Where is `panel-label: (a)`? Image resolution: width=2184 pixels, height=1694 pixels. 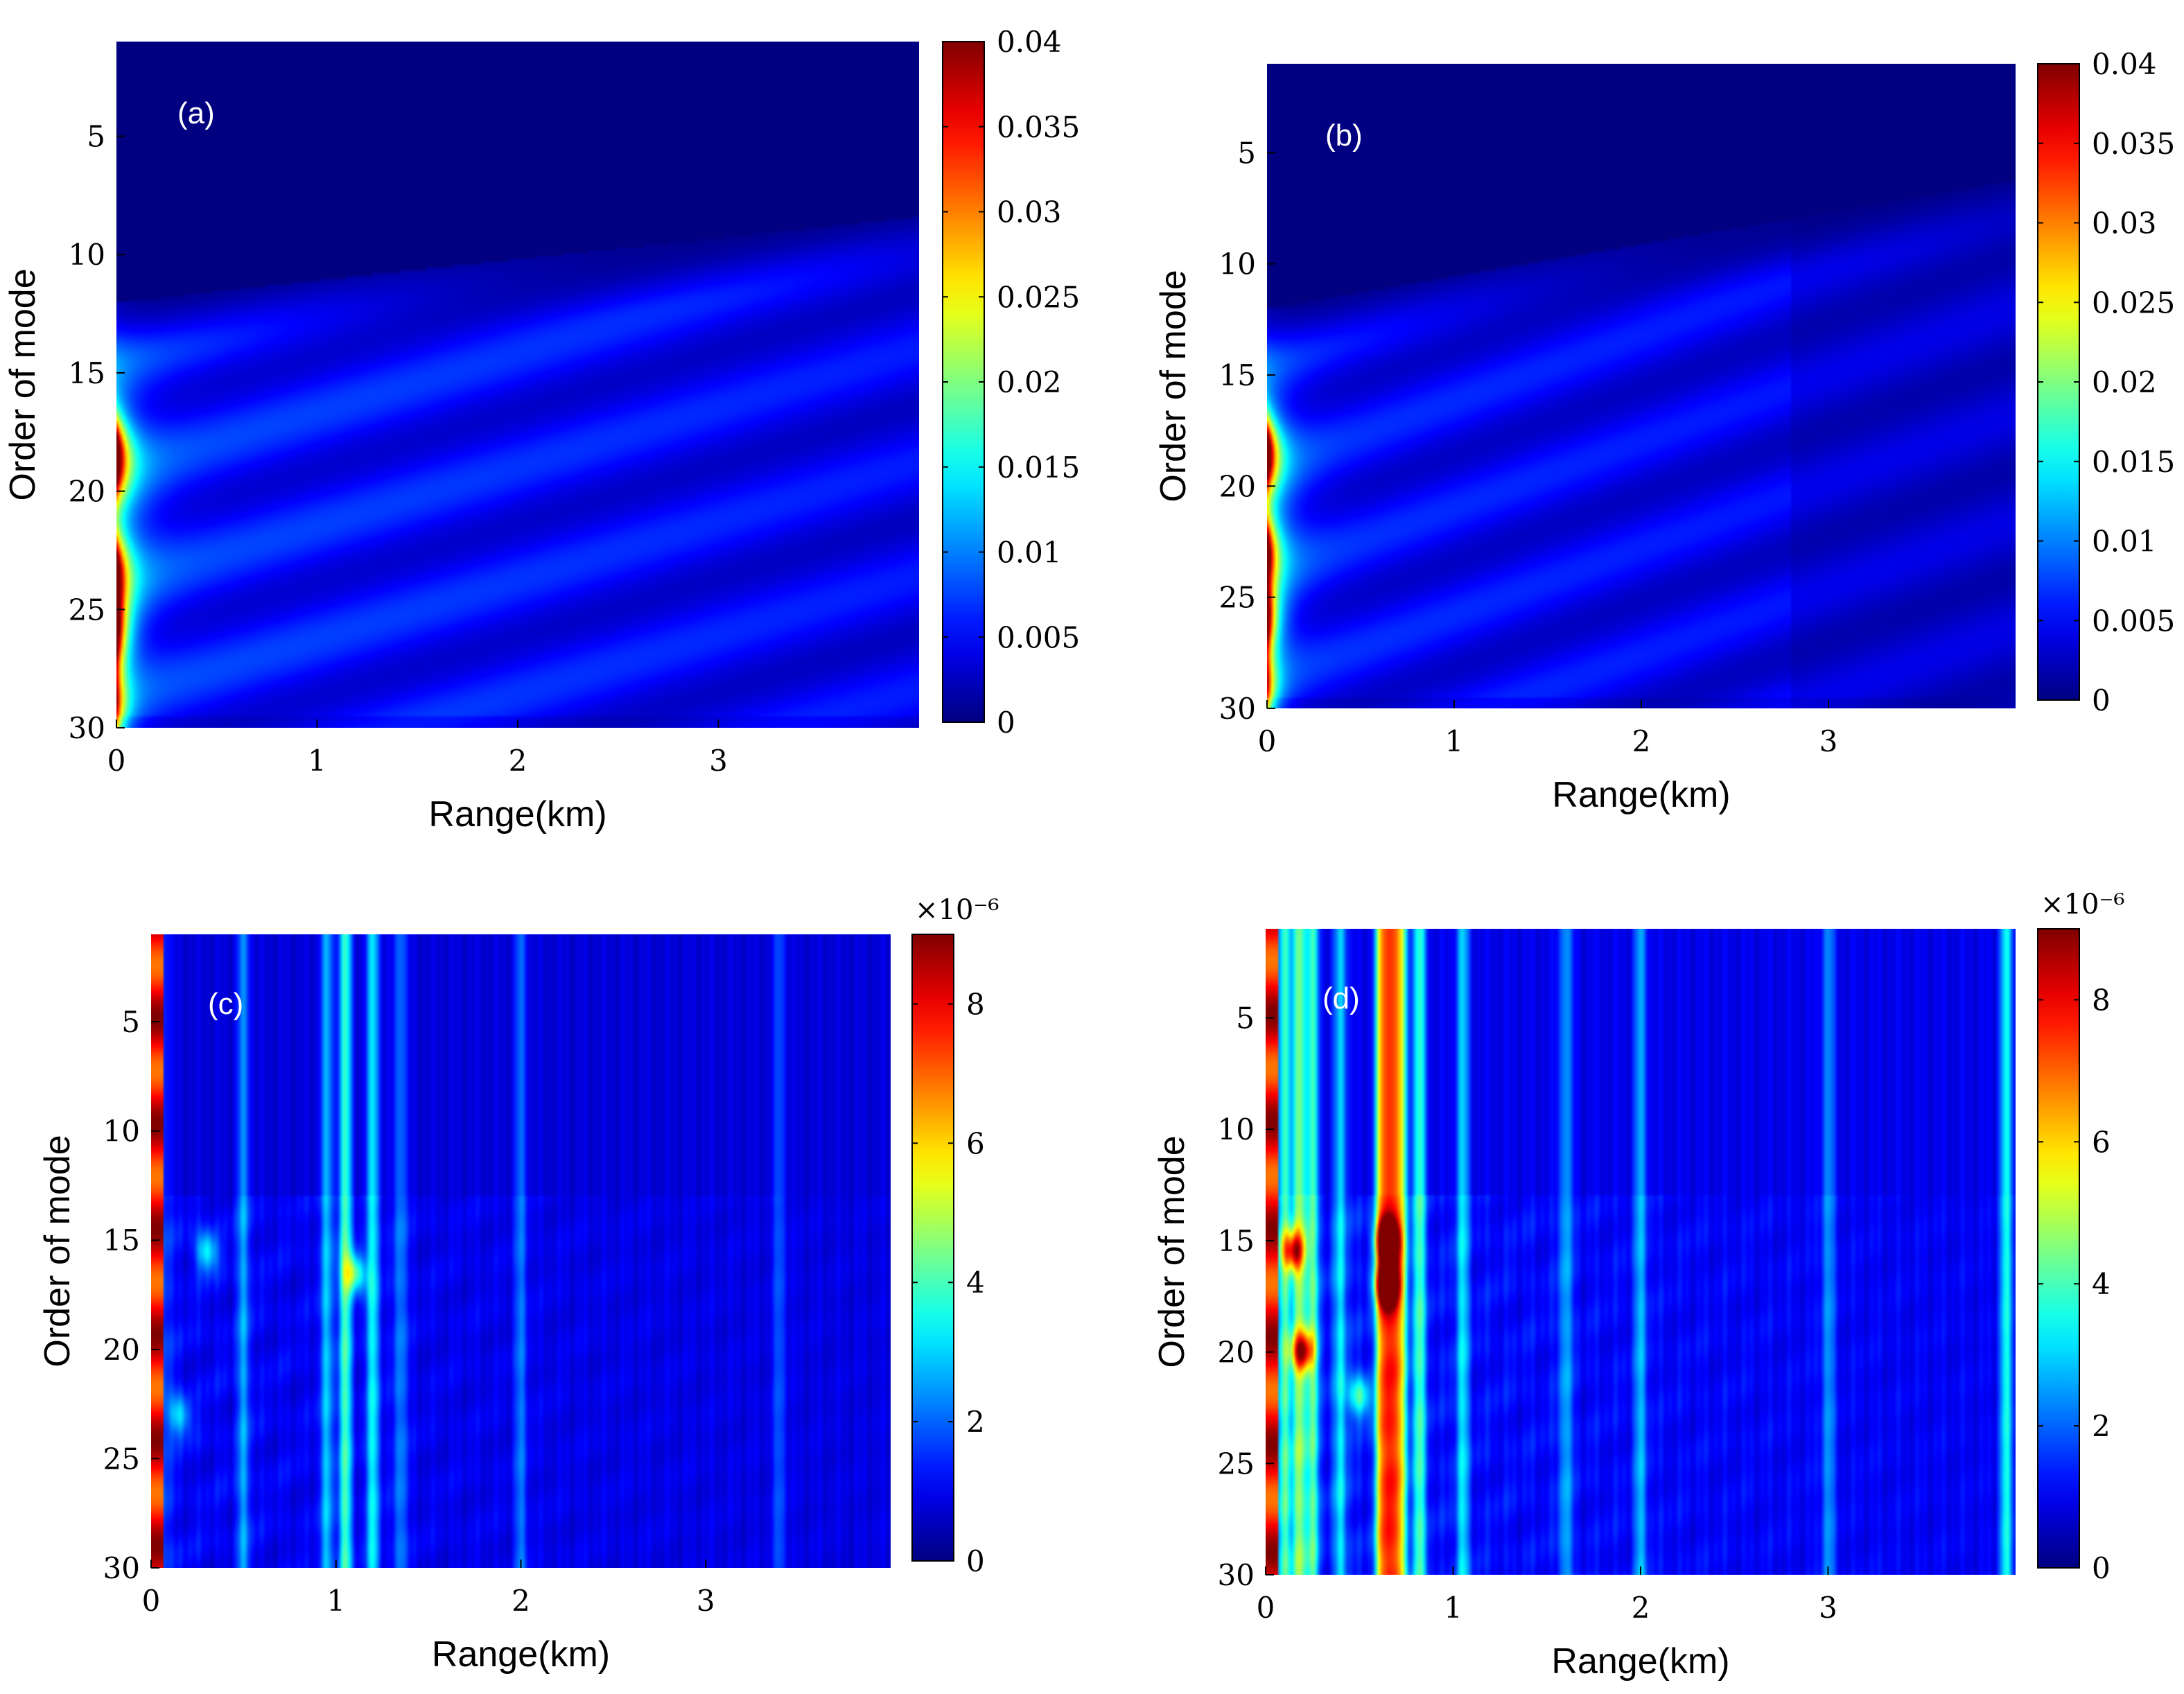 panel-label: (a) is located at coordinates (196, 113).